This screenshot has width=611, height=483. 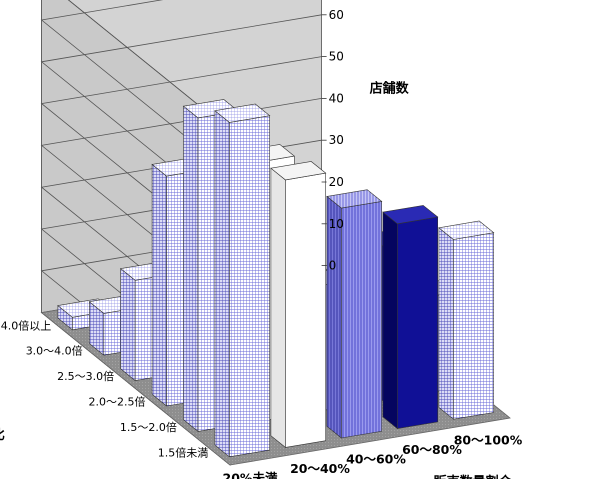 I want to click on x-tick-label: 60〜80%, so click(x=432, y=449).